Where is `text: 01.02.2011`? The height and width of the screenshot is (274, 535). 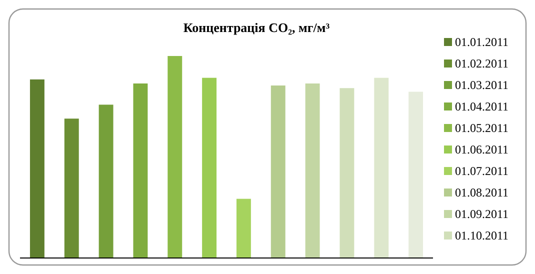
text: 01.02.2011 is located at coordinates (482, 63).